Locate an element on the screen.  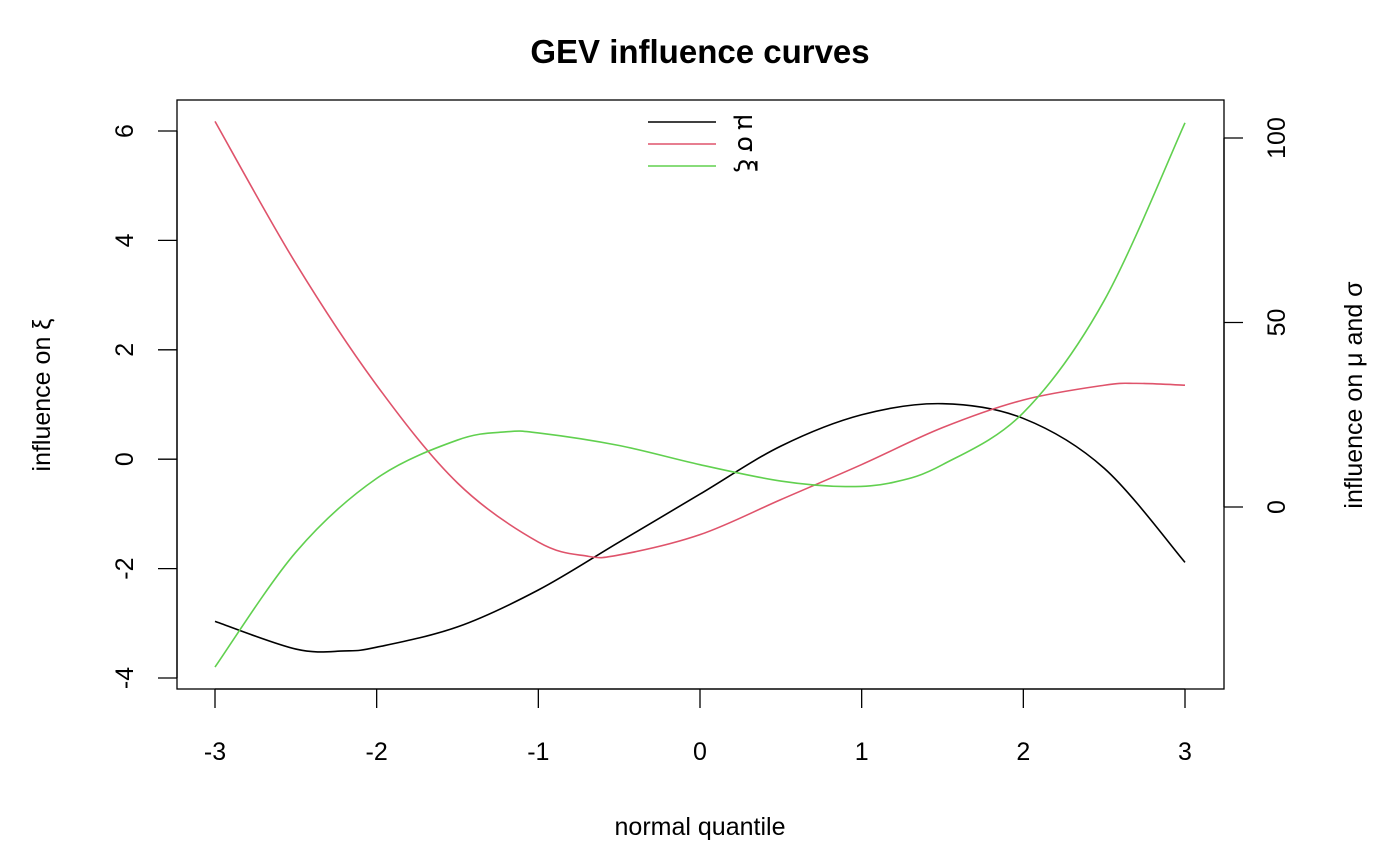
y-axis-right: 0 50 100 is located at coordinates (1257, 315).